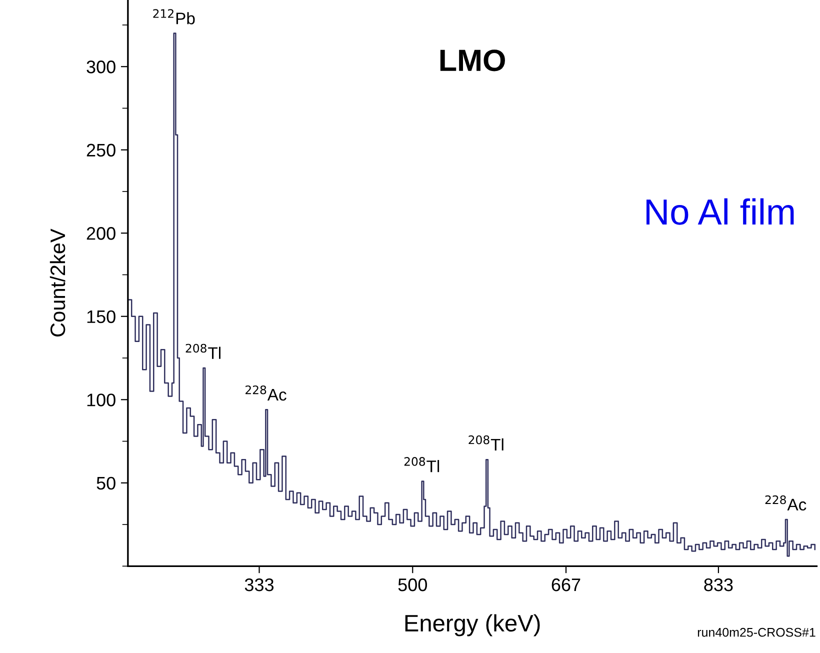  Describe the element at coordinates (412, 585) in the screenshot. I see `x-tick-label: 500` at that location.